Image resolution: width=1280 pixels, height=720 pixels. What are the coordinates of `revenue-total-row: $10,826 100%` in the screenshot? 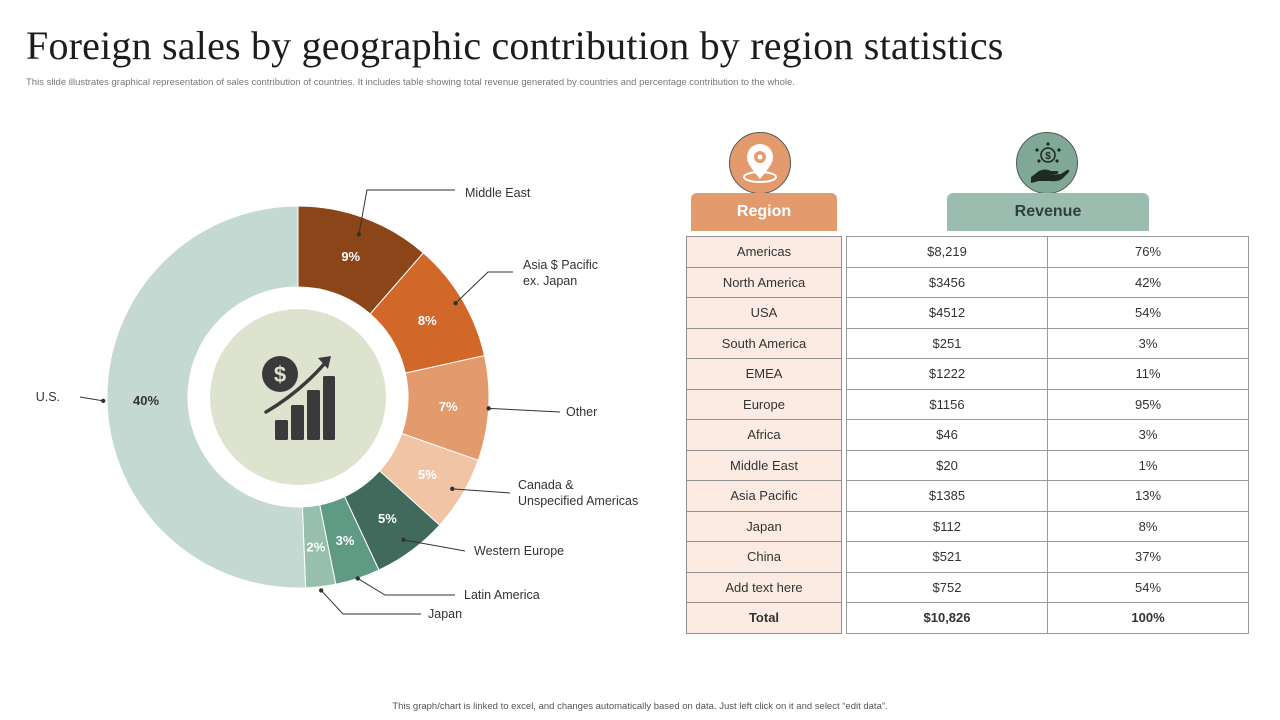 It's located at (1047, 618).